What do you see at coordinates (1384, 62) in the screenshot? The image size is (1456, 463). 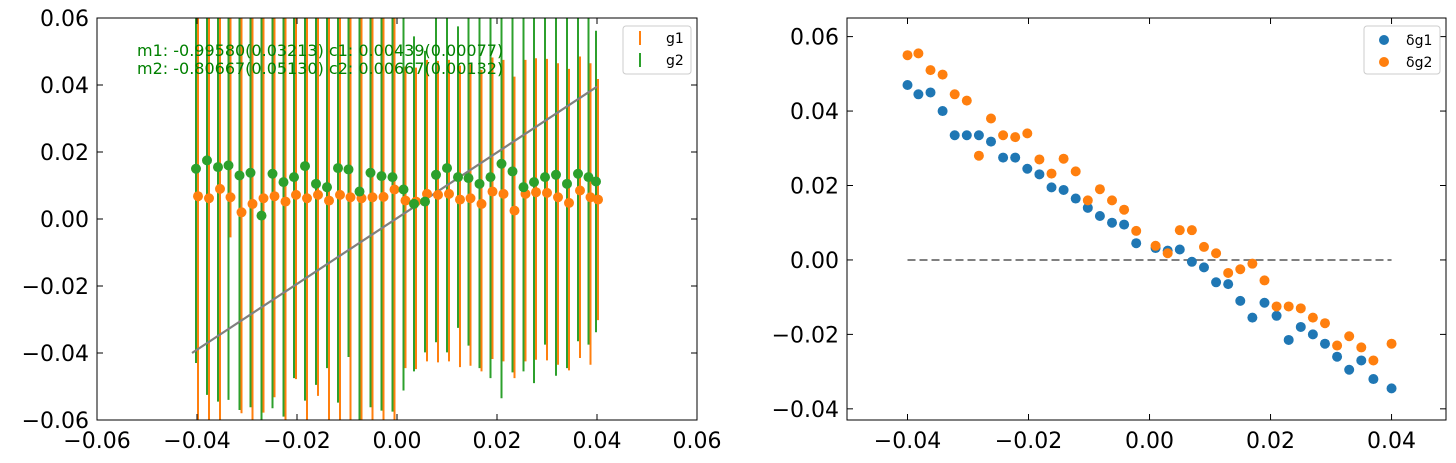 I see `dg2-legend-marker` at bounding box center [1384, 62].